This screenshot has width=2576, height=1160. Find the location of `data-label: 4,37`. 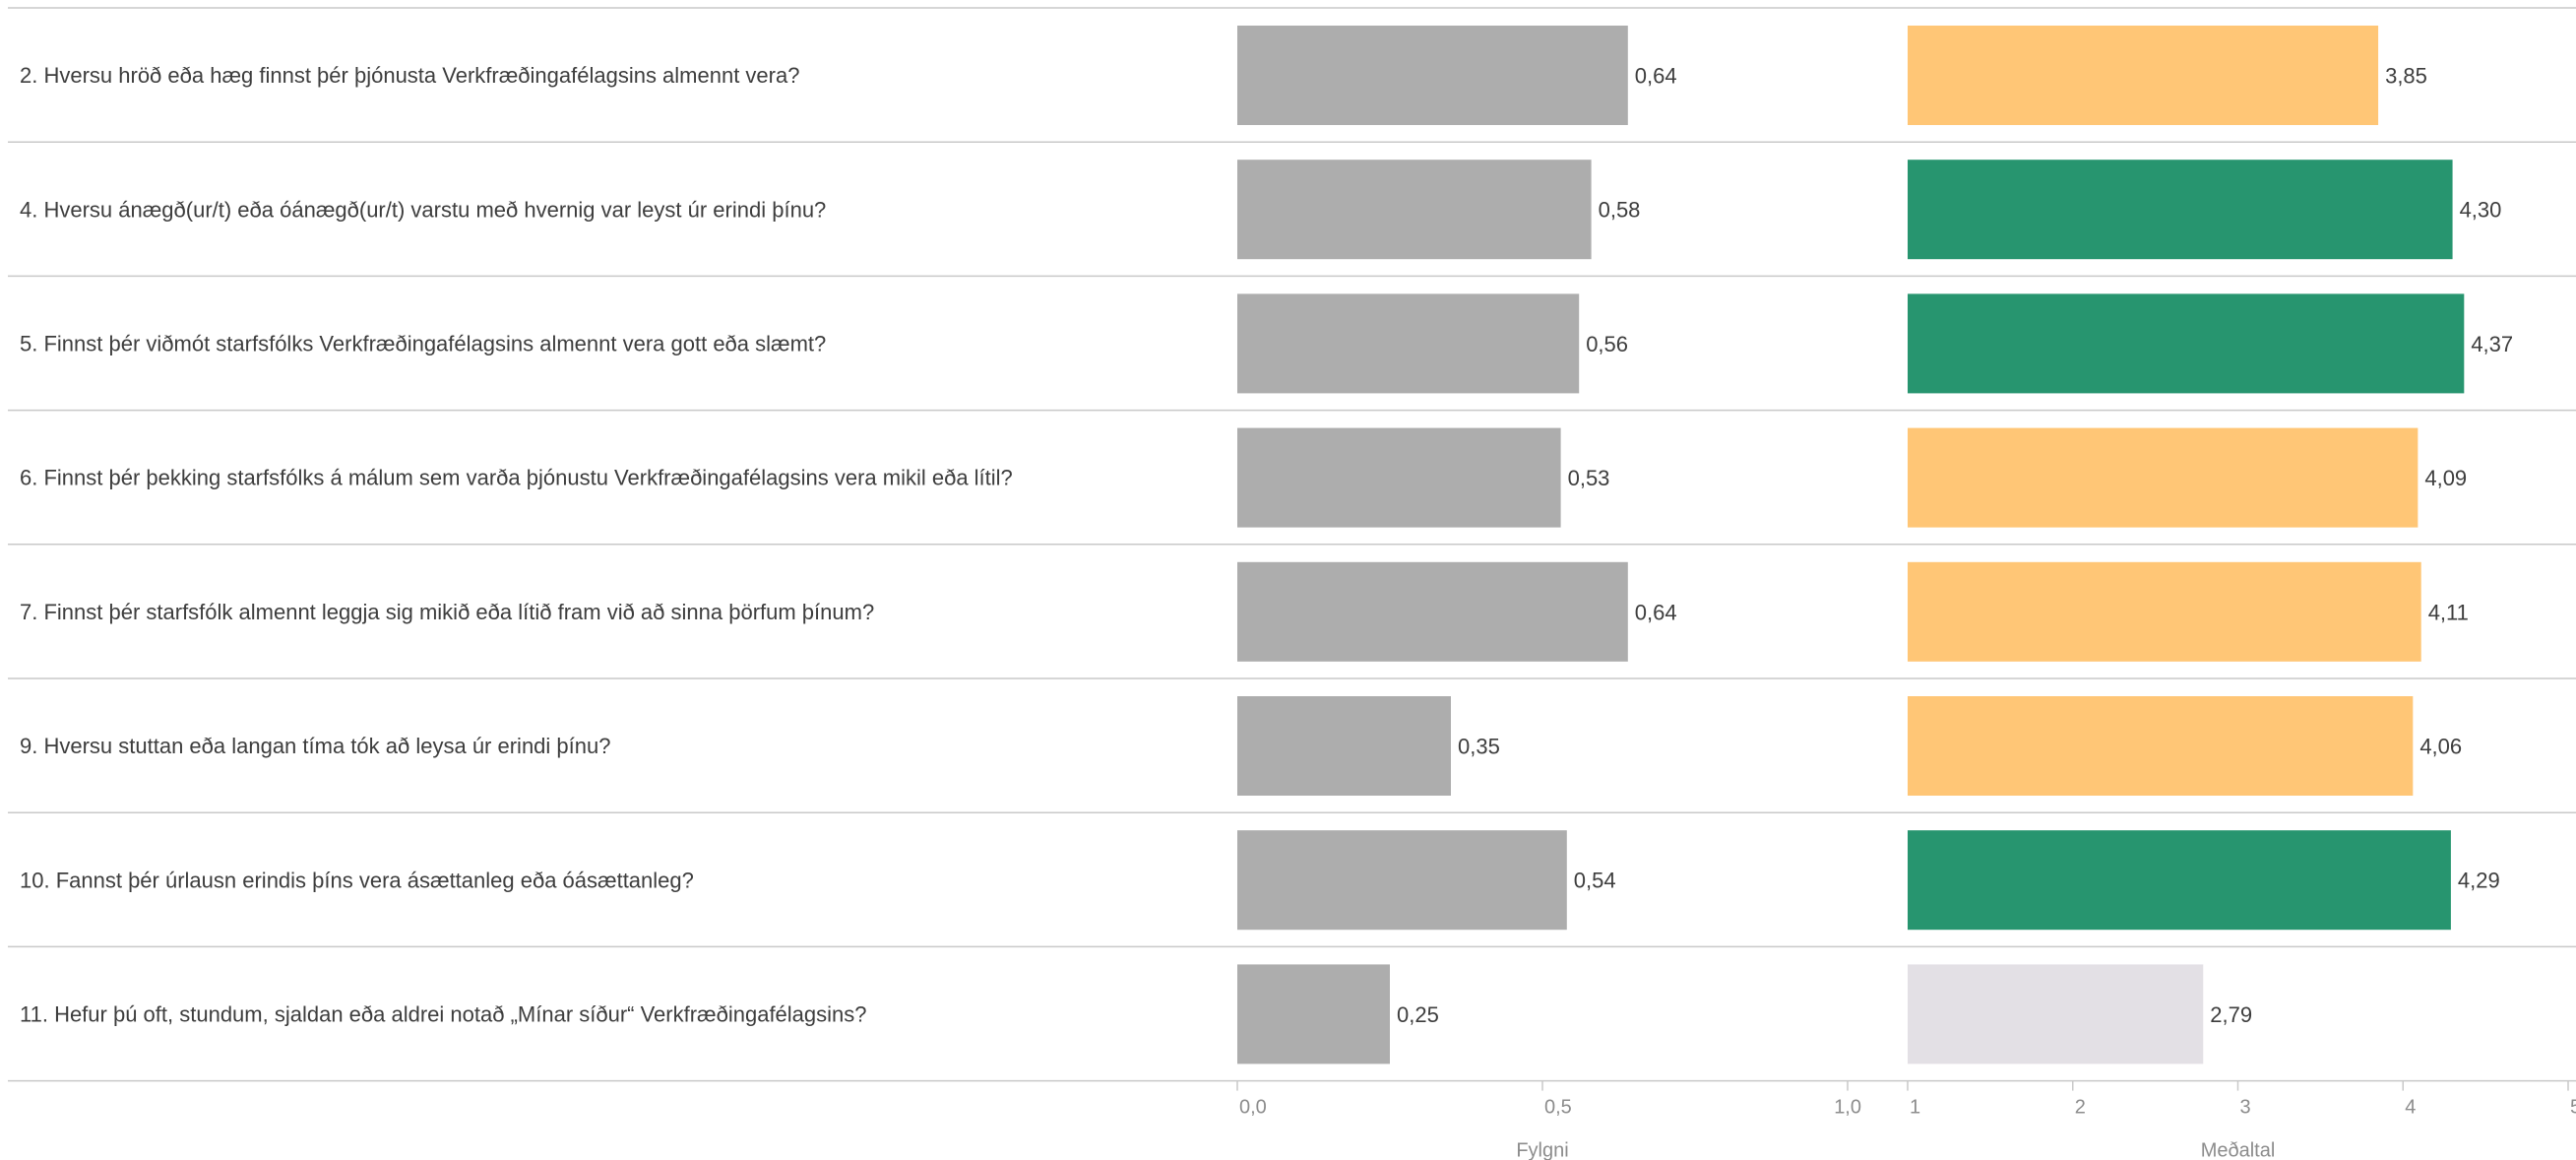

data-label: 4,37 is located at coordinates (2492, 344).